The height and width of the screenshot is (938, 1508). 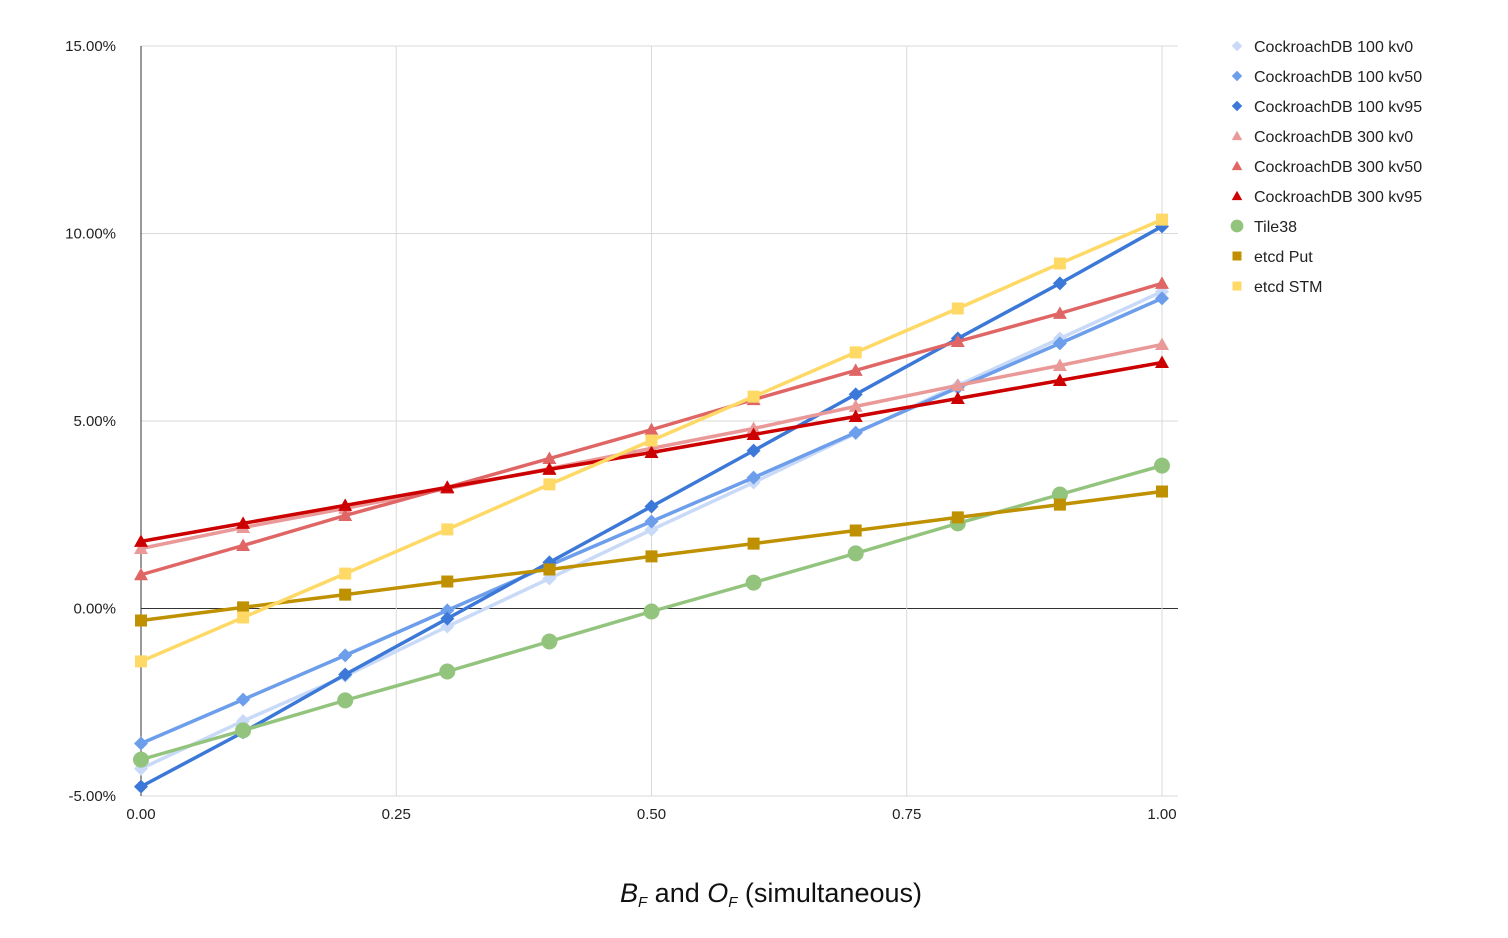 I want to click on x-label-b-sub: F, so click(x=643, y=902).